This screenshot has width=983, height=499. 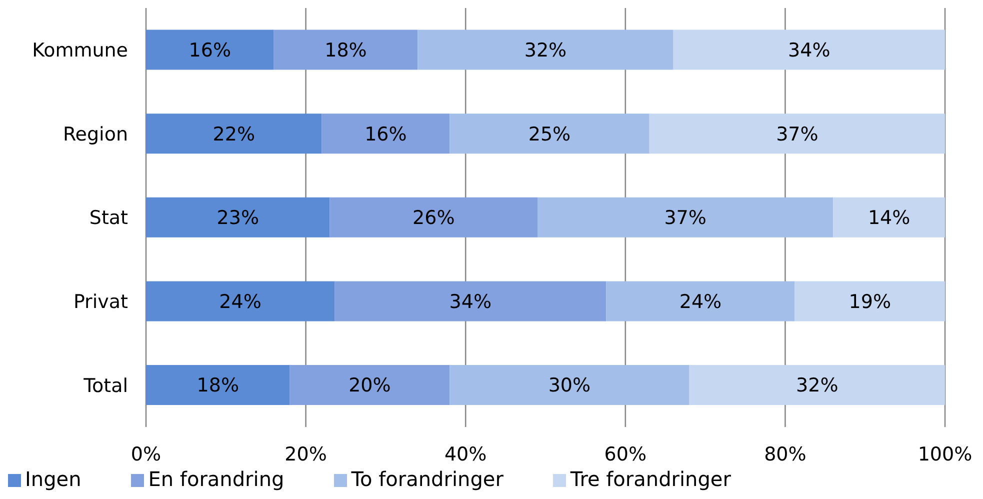 I want to click on x-tick-label: 100%, so click(x=945, y=454).